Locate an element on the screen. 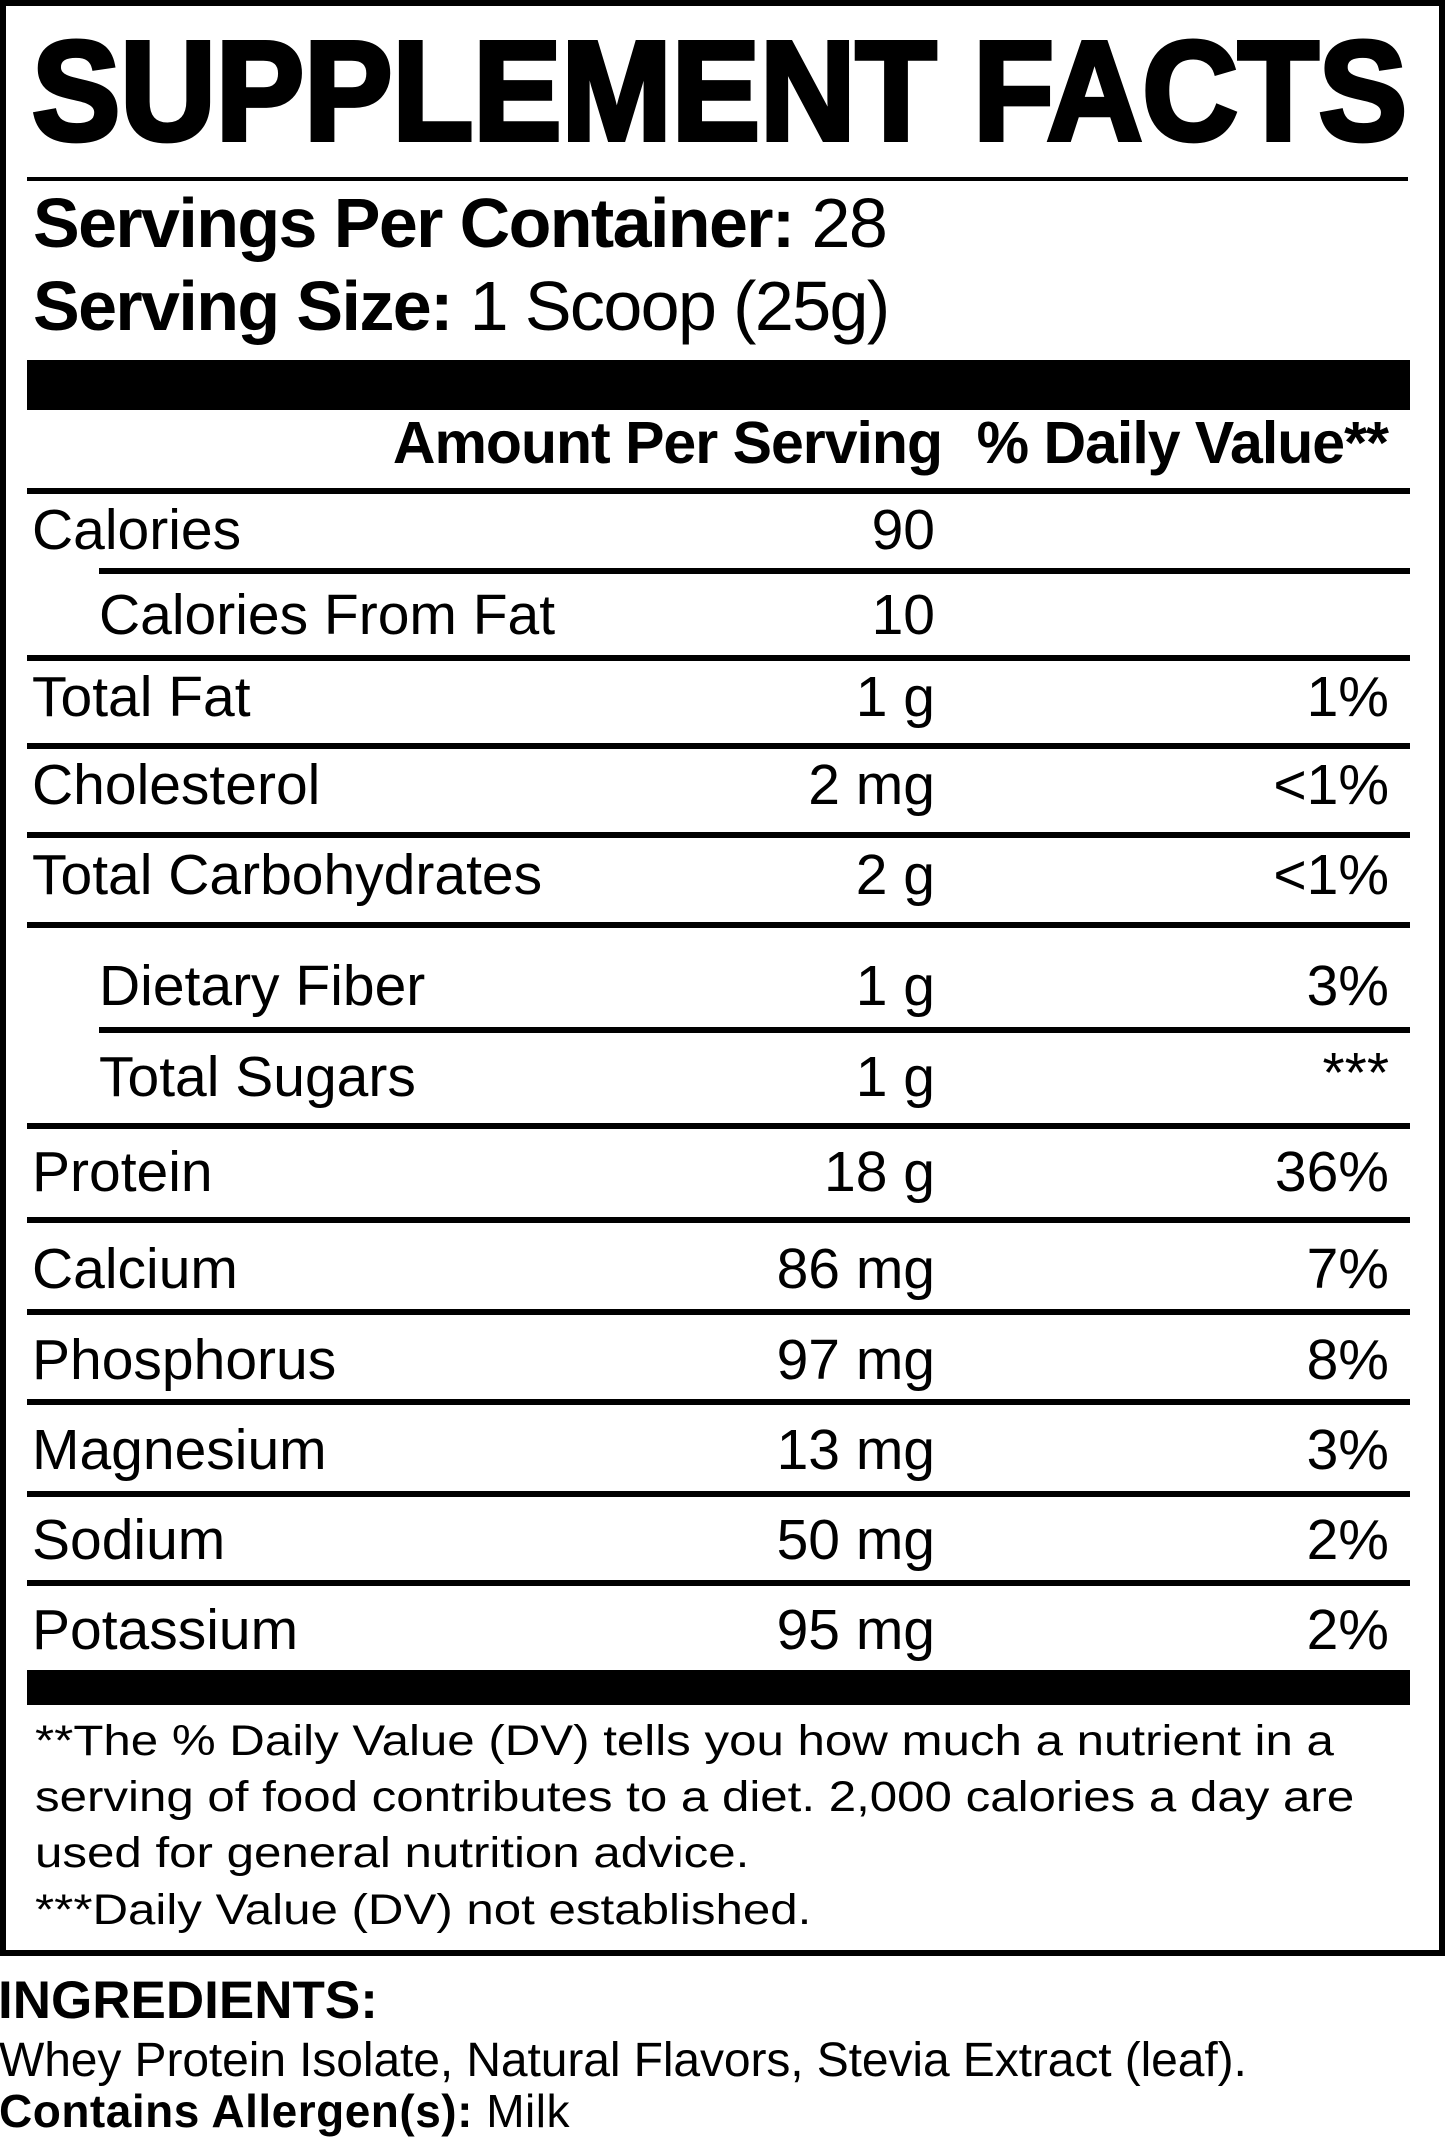 The height and width of the screenshot is (2142, 1445). svg-text: SUPPLEMENT FACTS is located at coordinates (719, 91).